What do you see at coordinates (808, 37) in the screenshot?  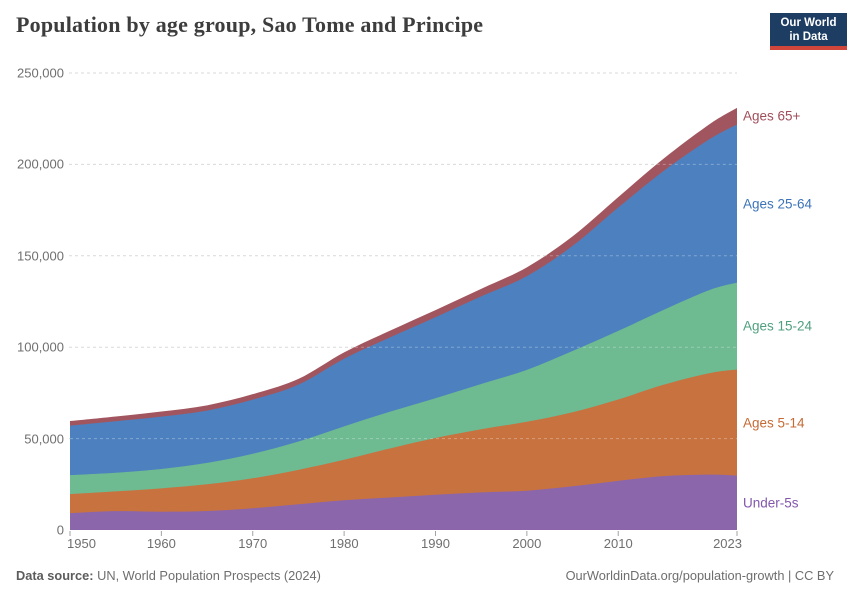 I see `owid-logo-line2: in Data` at bounding box center [808, 37].